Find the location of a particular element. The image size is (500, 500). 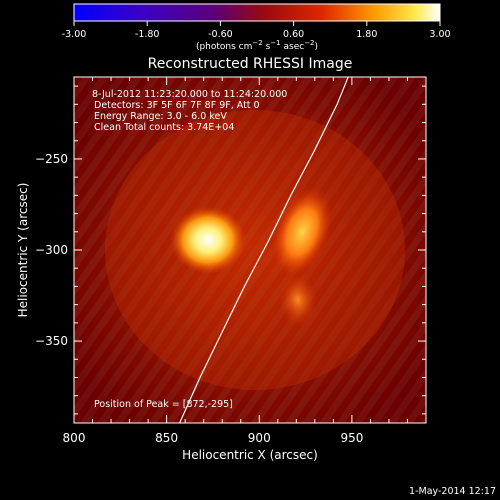

plot-title: Reconstructed RHESSI Image is located at coordinates (250, 64).